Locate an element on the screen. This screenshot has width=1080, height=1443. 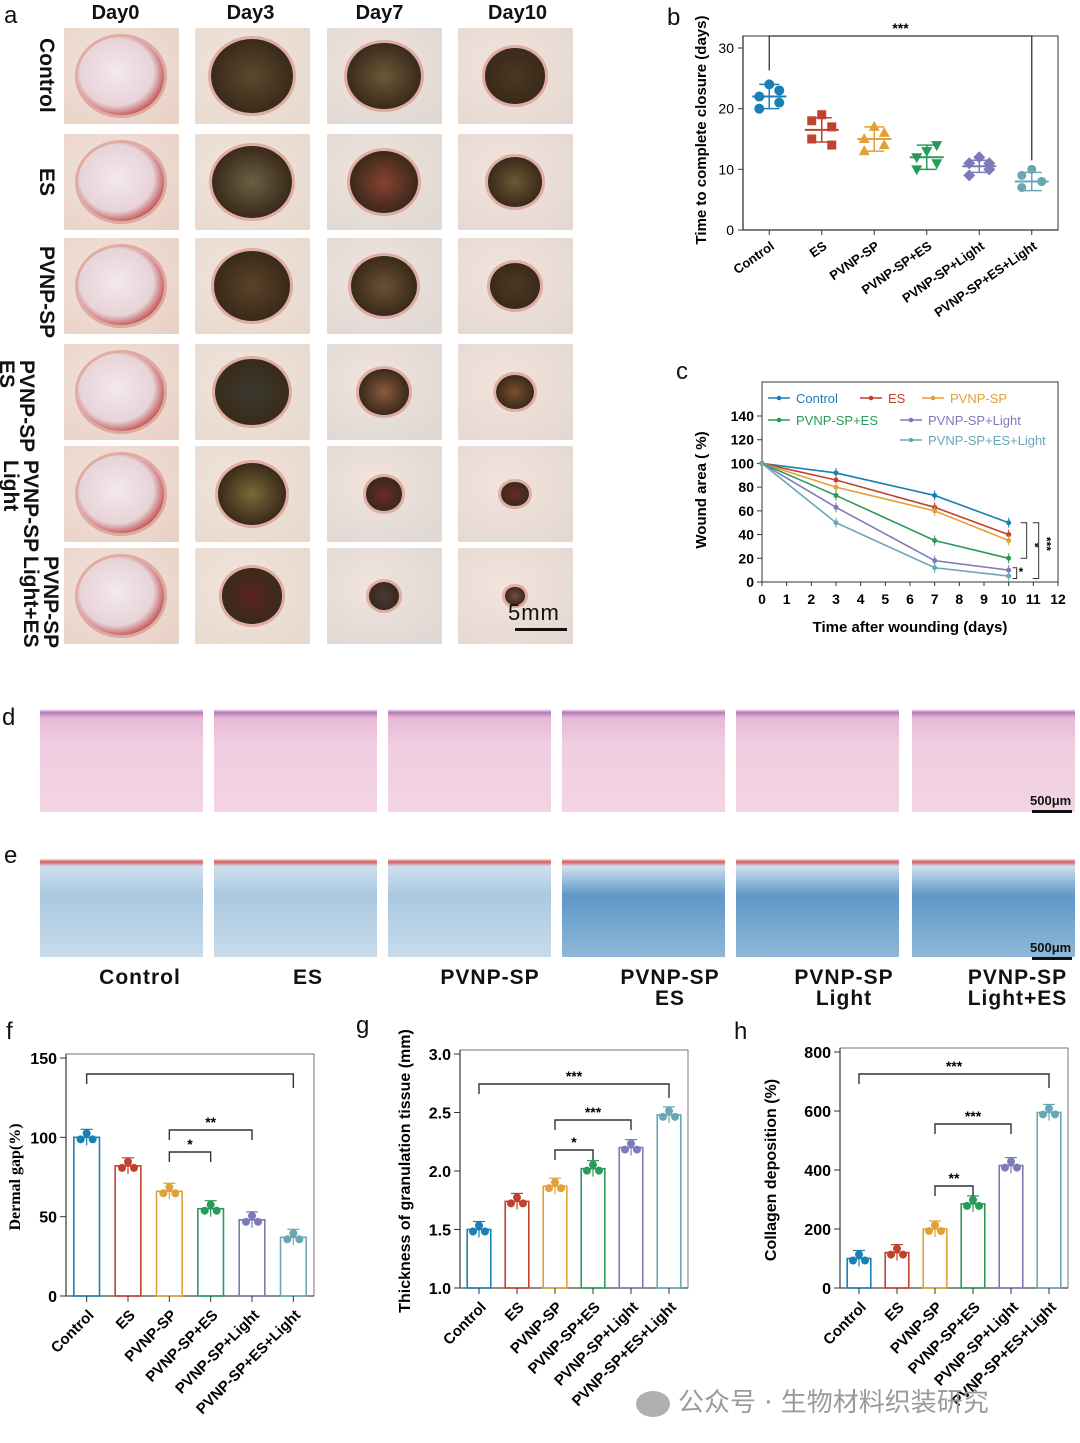
x-tick-label: 5 is located at coordinates (885, 599).